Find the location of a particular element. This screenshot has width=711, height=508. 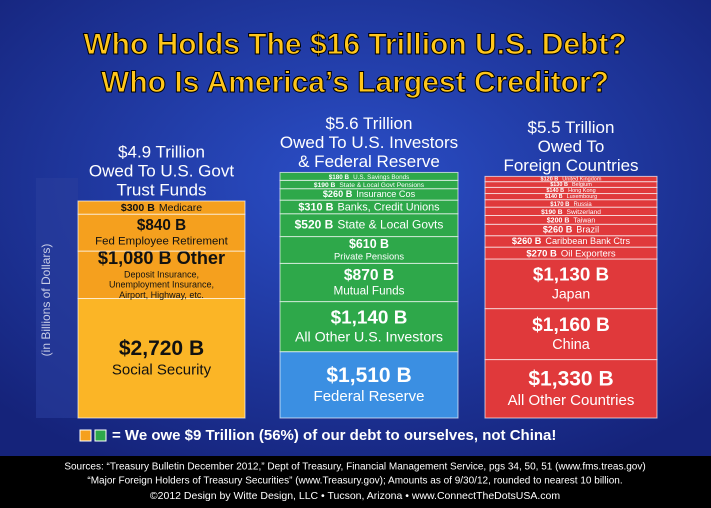

segment-value: $1,130 B is located at coordinates (571, 274).